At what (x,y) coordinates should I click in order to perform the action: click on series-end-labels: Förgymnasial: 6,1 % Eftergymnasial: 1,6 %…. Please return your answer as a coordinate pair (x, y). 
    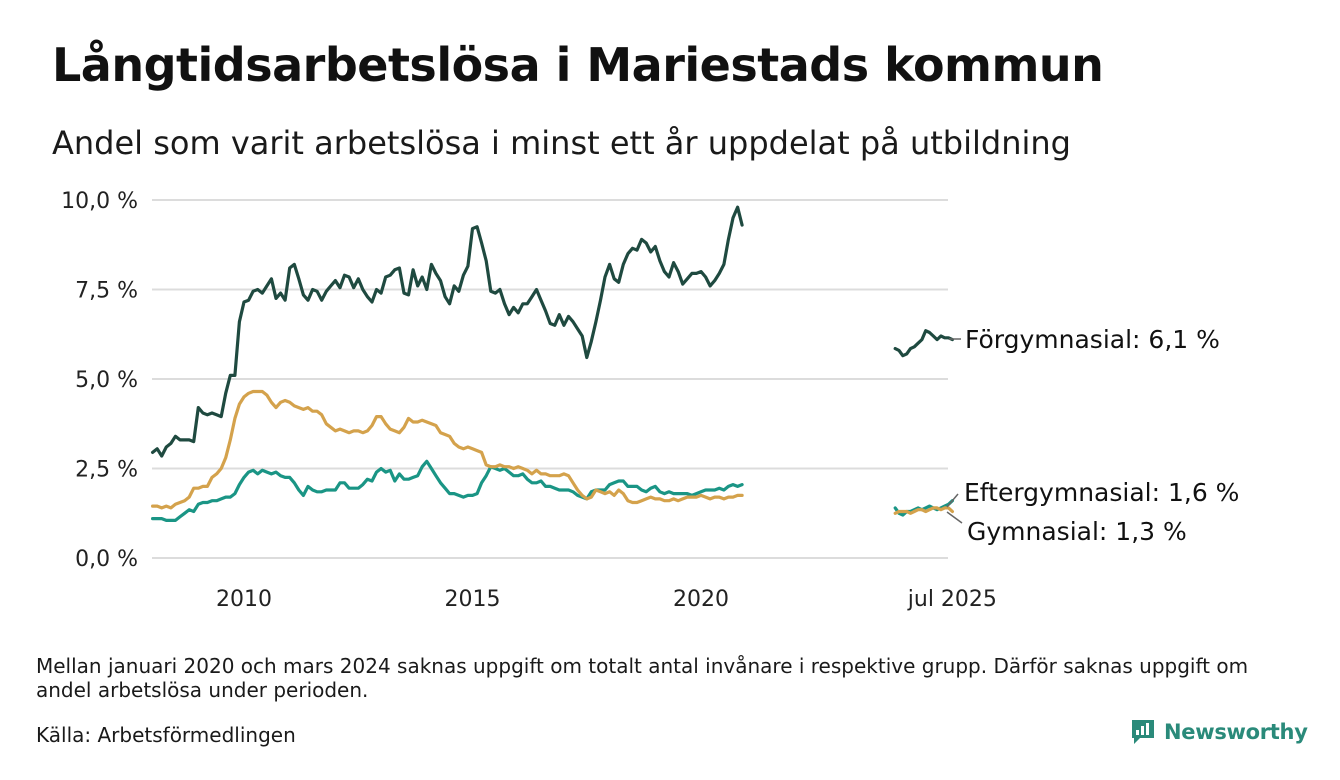
    Looking at the image, I should click on (1092, 435).